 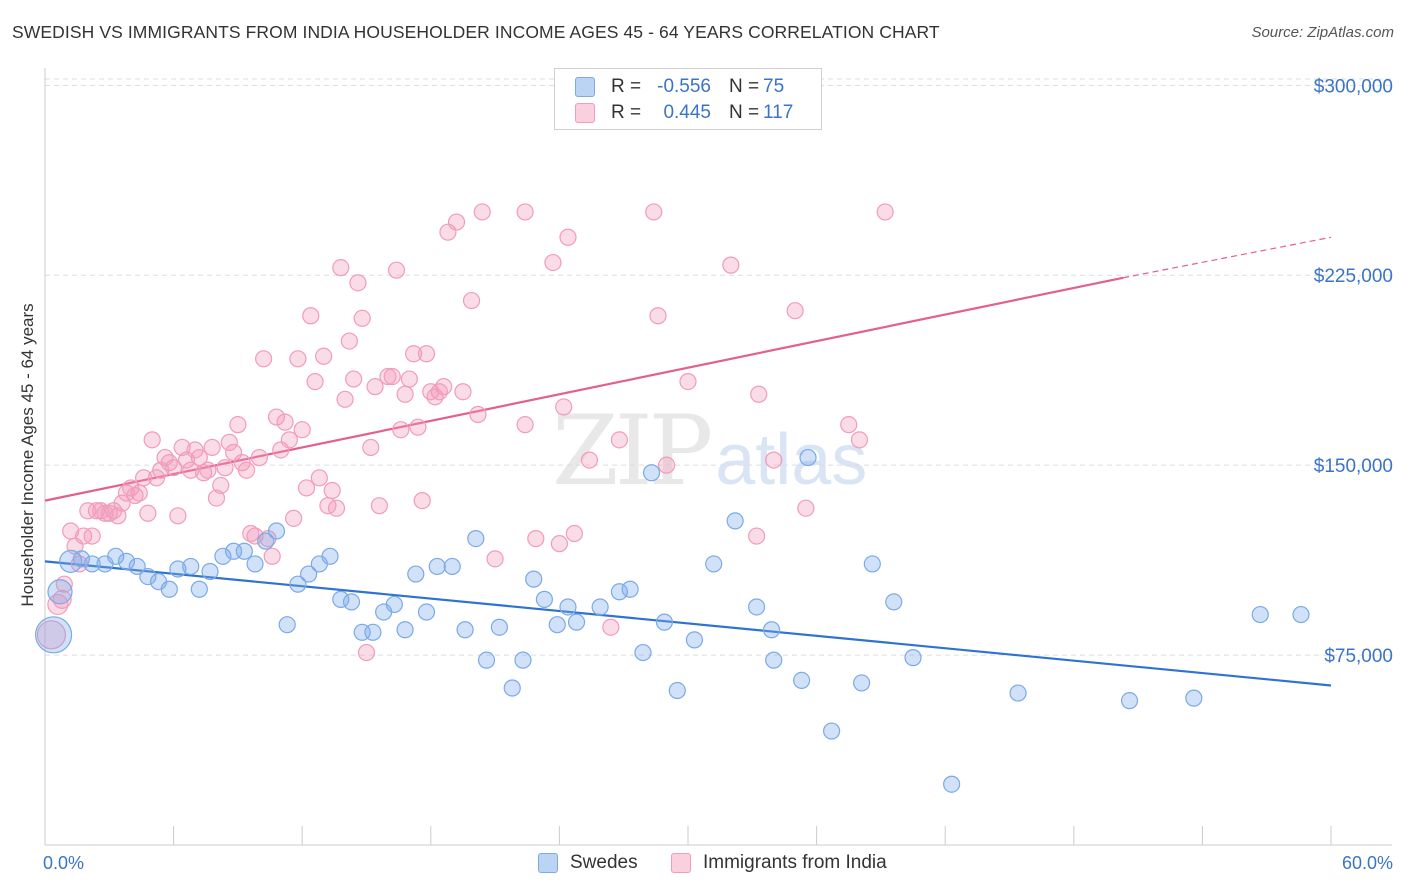 What do you see at coordinates (548, 863) in the screenshot?
I see `legend-swatch-swedes` at bounding box center [548, 863].